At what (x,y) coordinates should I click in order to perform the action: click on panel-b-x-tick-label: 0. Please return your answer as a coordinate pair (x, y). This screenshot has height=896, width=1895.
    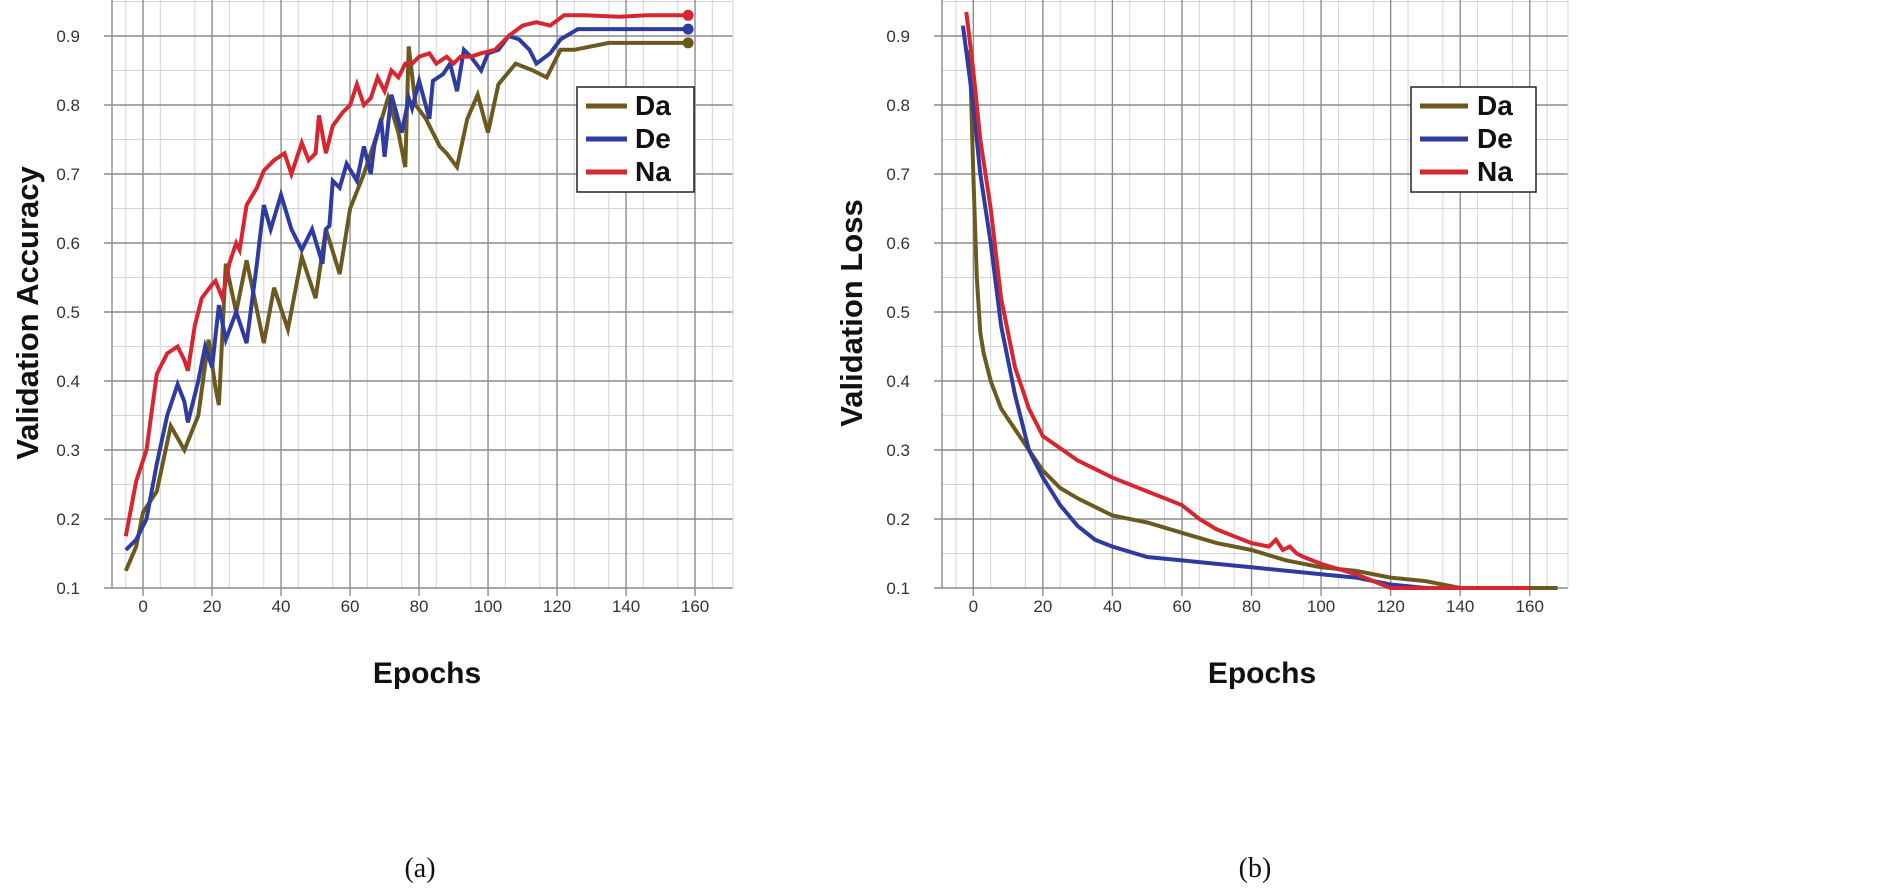
    Looking at the image, I should click on (973, 606).